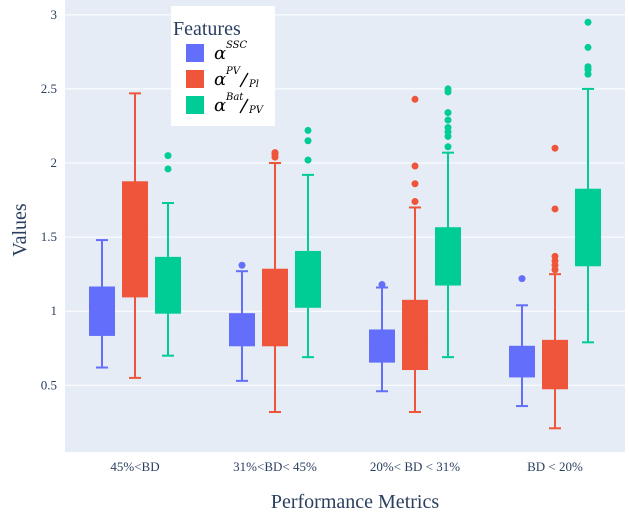 The image size is (630, 515). I want to click on legend-label-sup: SSC, so click(237, 45).